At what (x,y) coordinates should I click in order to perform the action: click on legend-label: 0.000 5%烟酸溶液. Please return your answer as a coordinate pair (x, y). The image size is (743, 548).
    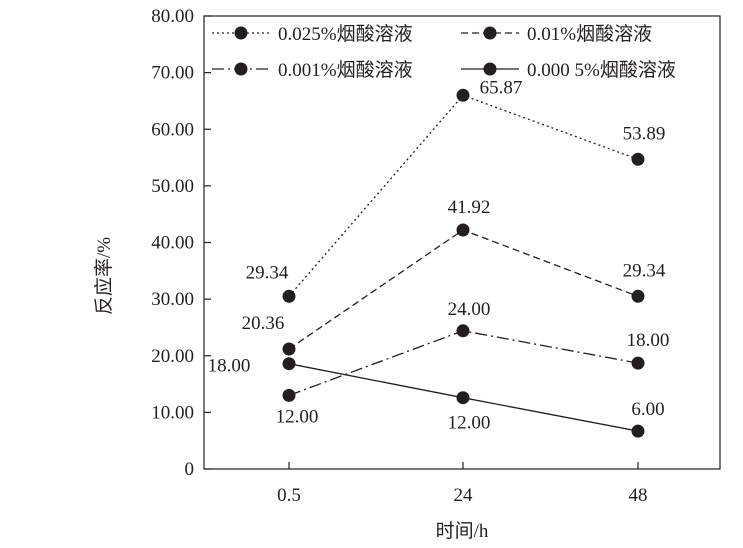
    Looking at the image, I should click on (601, 70).